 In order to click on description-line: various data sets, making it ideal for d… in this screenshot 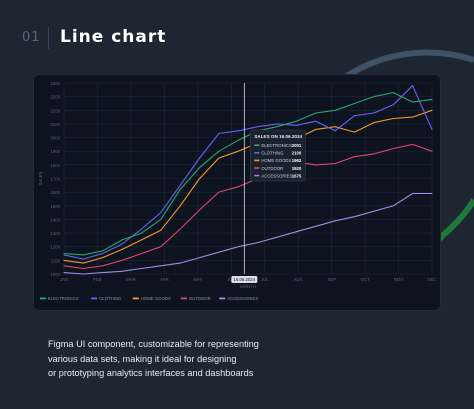, I will do `click(142, 358)`.